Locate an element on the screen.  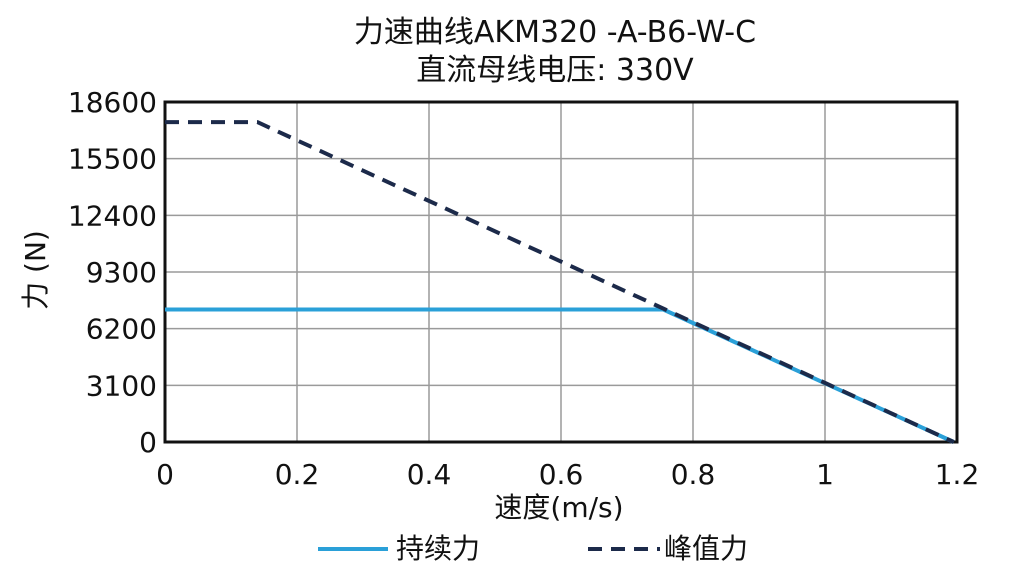
y-axis-tick-labels: 0 3100 6200 9300 12400 15500 18600 is located at coordinates (112, 272).